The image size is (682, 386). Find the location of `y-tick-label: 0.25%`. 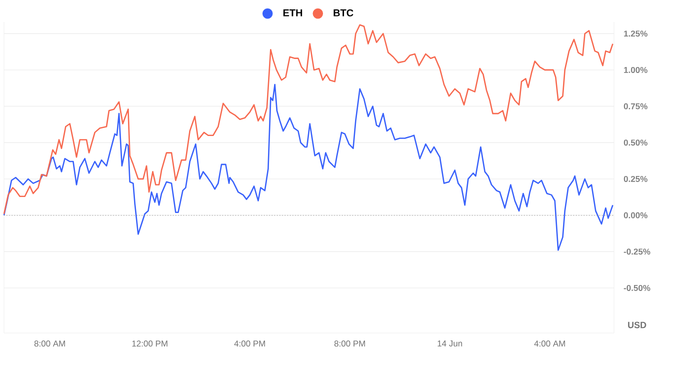

y-tick-label: 0.25% is located at coordinates (636, 179).